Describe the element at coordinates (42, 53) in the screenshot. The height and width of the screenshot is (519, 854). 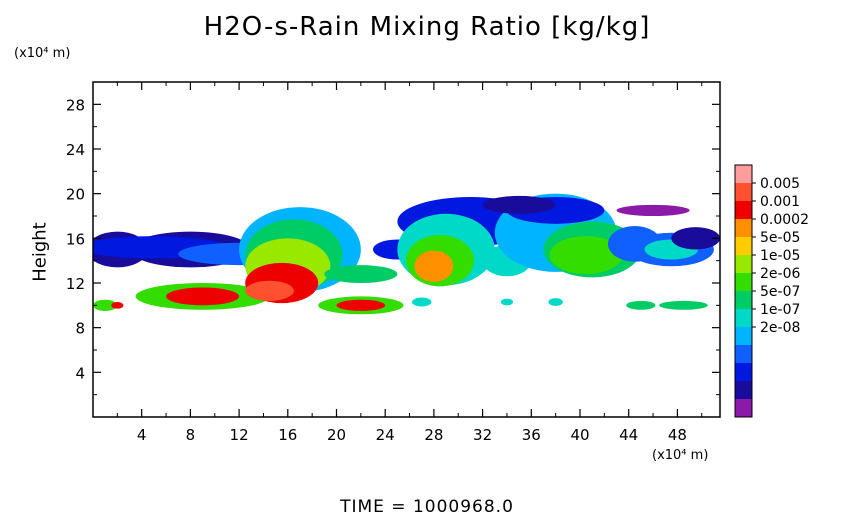
I see `y-axis-unit: (x10⁴ m)` at that location.